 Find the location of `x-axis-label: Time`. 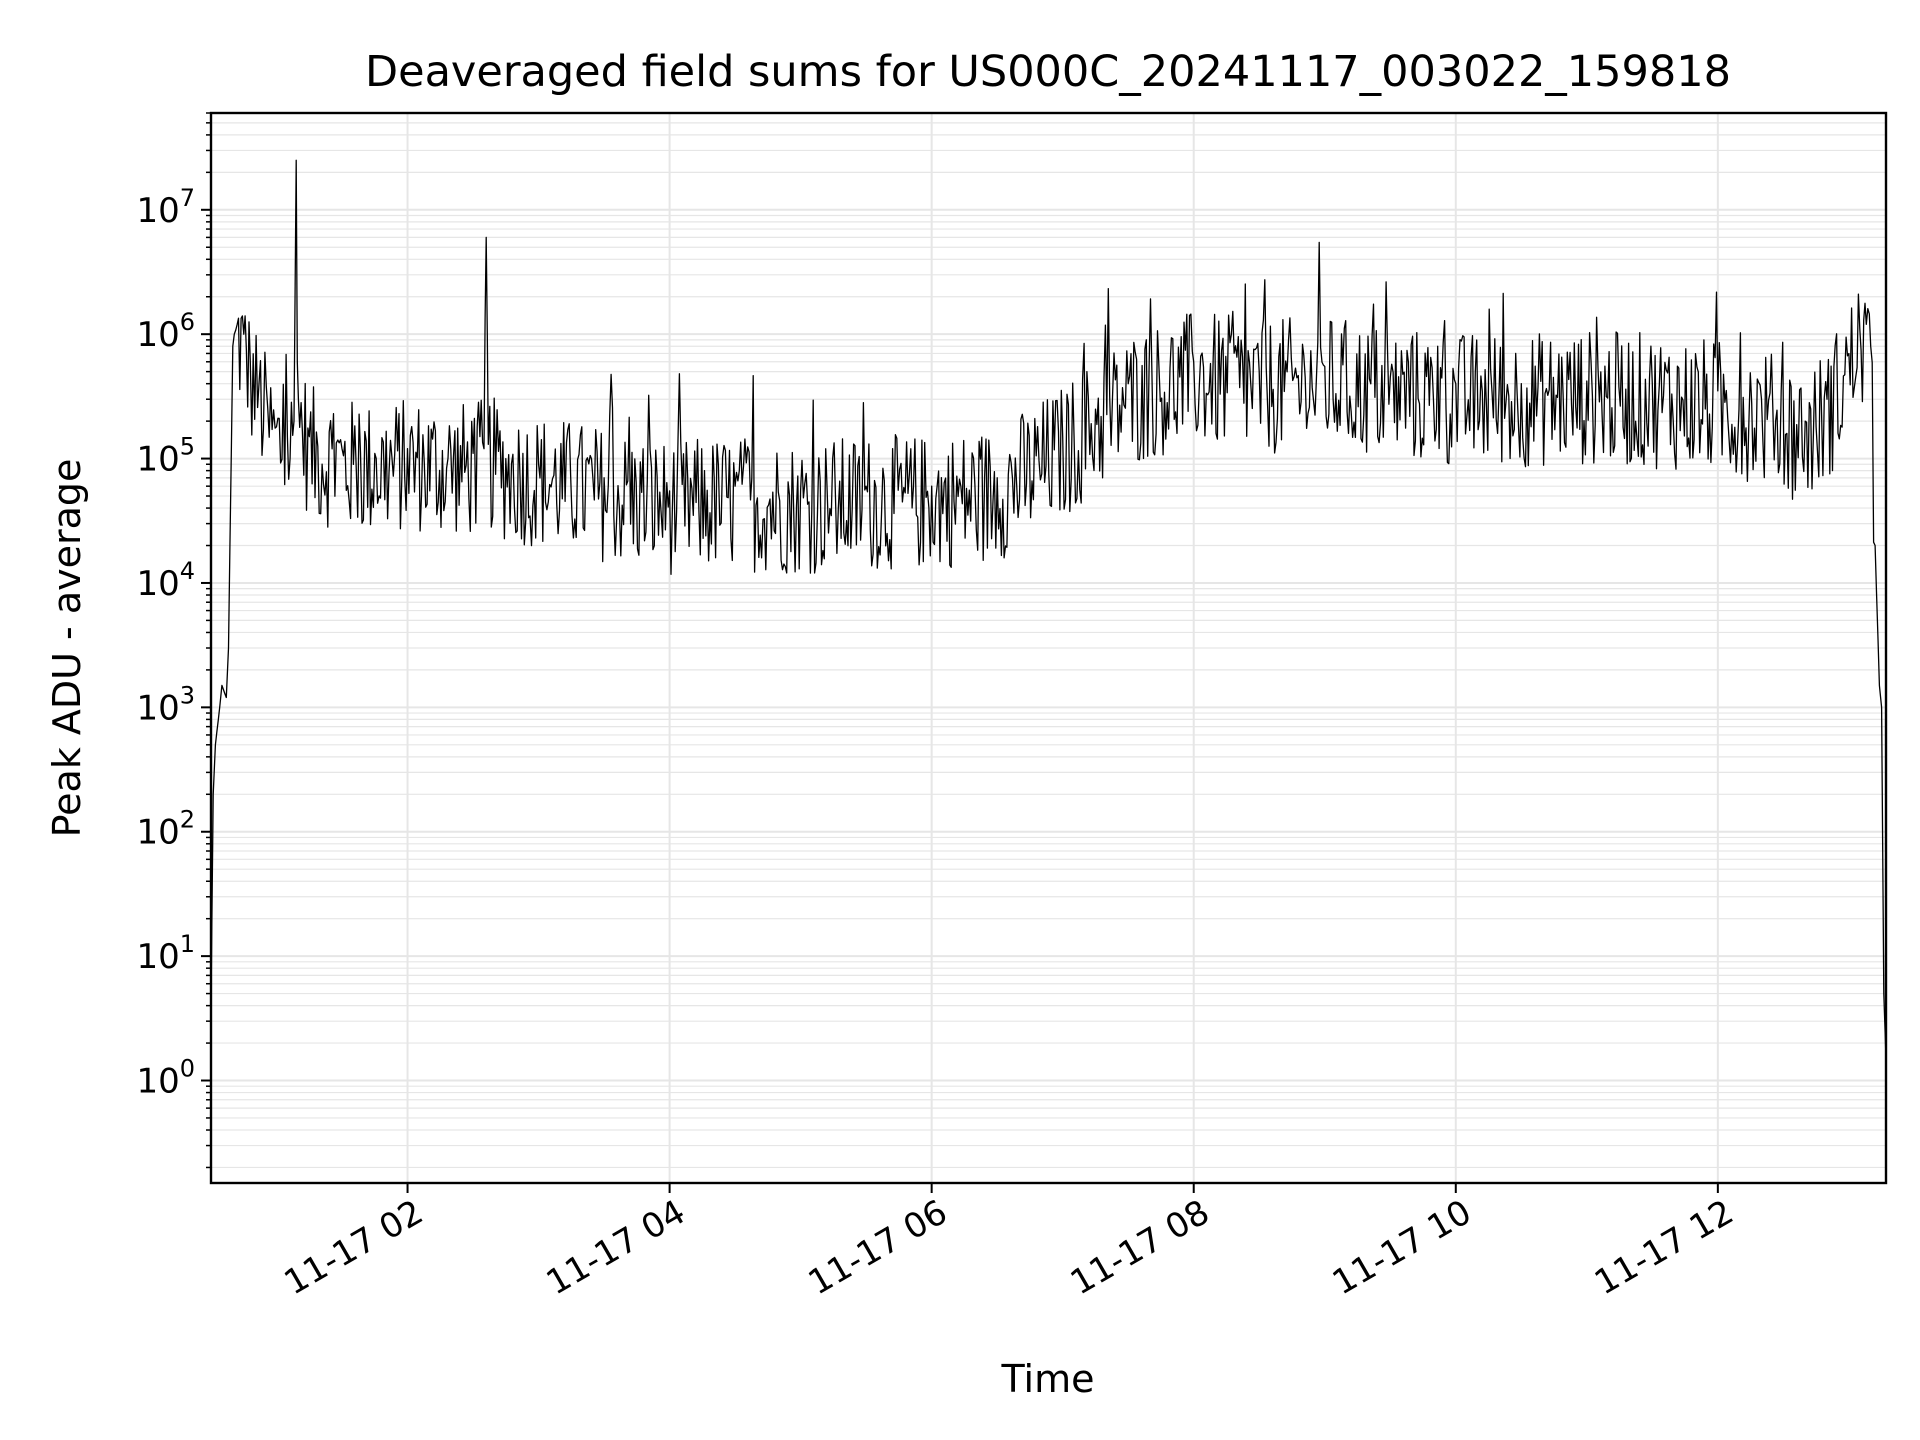

x-axis-label: Time is located at coordinates (1048, 1379).